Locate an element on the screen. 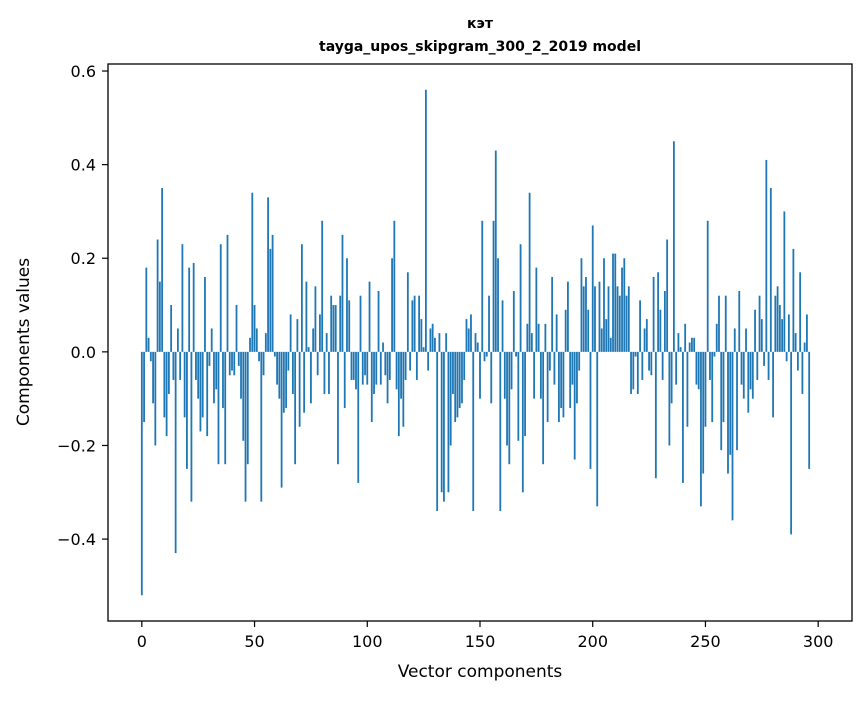 The width and height of the screenshot is (867, 701). y-axis-label: Components values is located at coordinates (24, 342).